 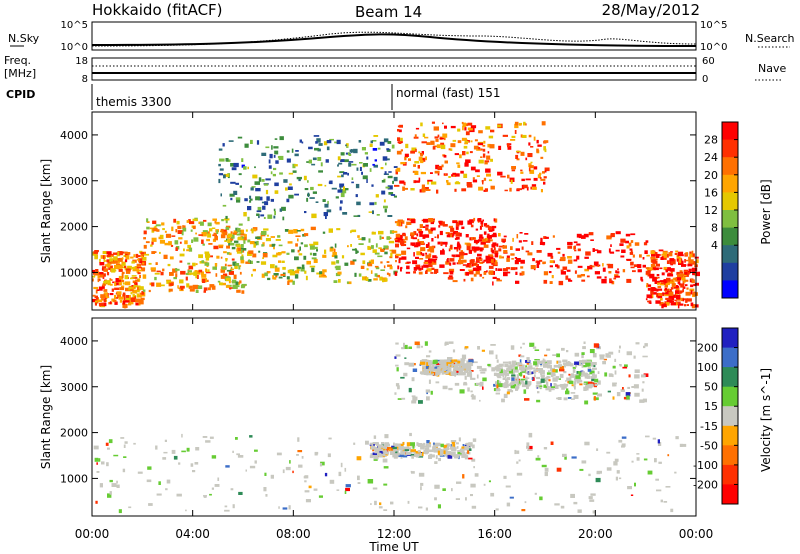 What do you see at coordinates (394, 39) in the screenshot?
I see `noise-search-trace` at bounding box center [394, 39].